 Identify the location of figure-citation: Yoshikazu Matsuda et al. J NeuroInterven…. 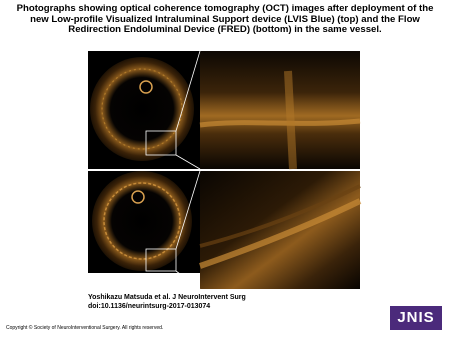
(167, 297).